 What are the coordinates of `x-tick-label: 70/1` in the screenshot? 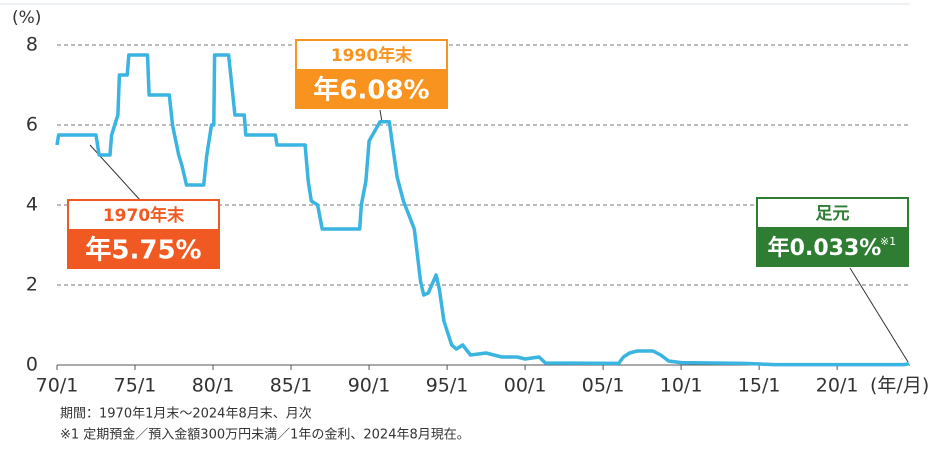 It's located at (57, 386).